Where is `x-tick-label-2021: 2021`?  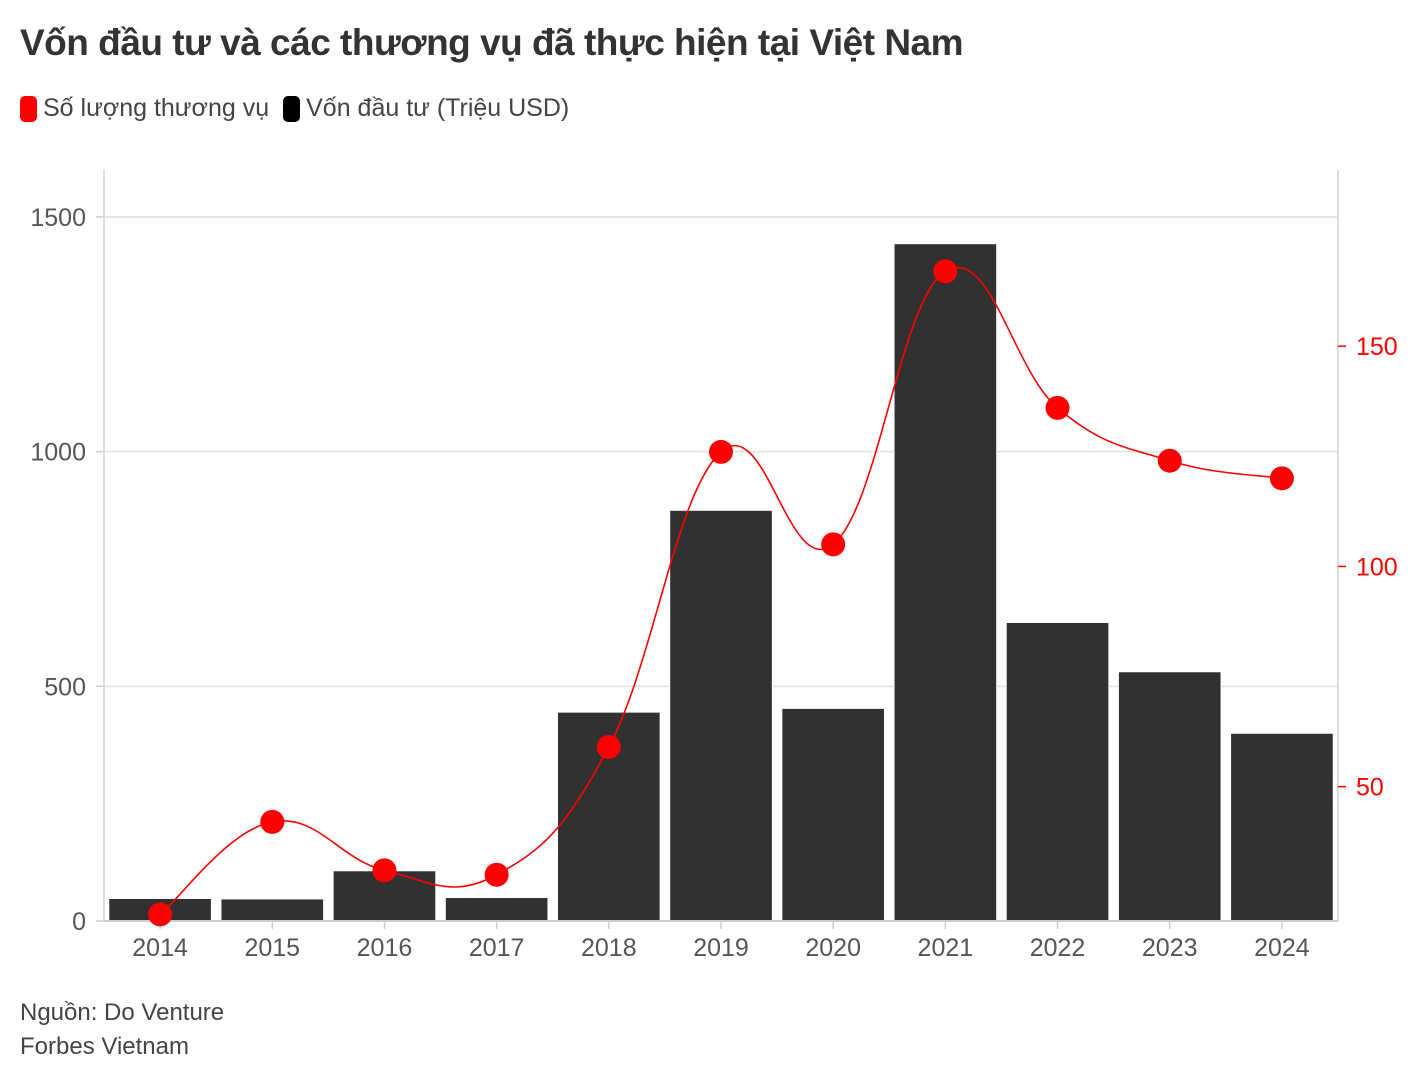
x-tick-label-2021: 2021 is located at coordinates (946, 948).